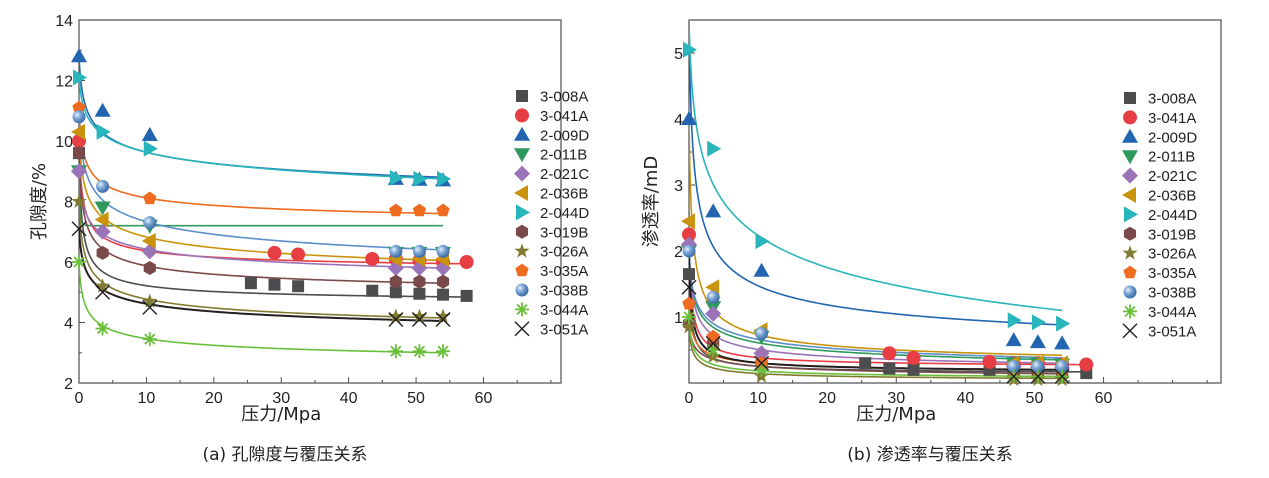  What do you see at coordinates (564, 135) in the screenshot?
I see `legend-label: 2-009D` at bounding box center [564, 135].